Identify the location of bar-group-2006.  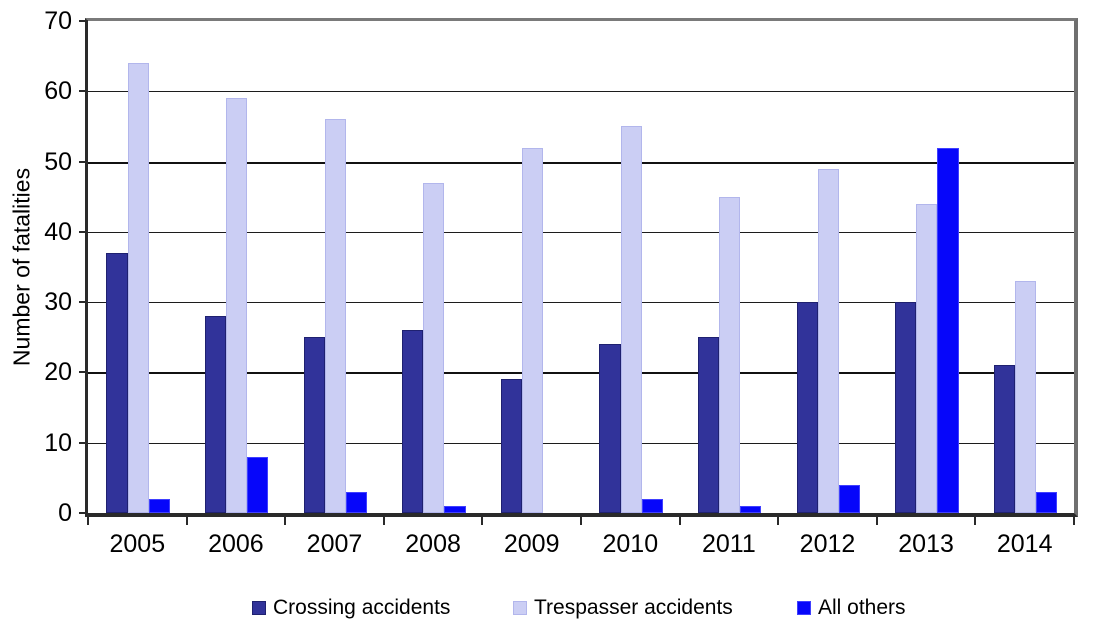
(236, 267).